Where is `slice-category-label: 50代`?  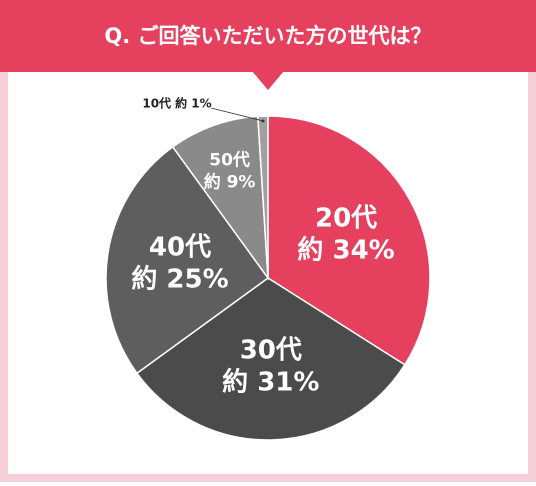
slice-category-label: 50代 is located at coordinates (229, 159).